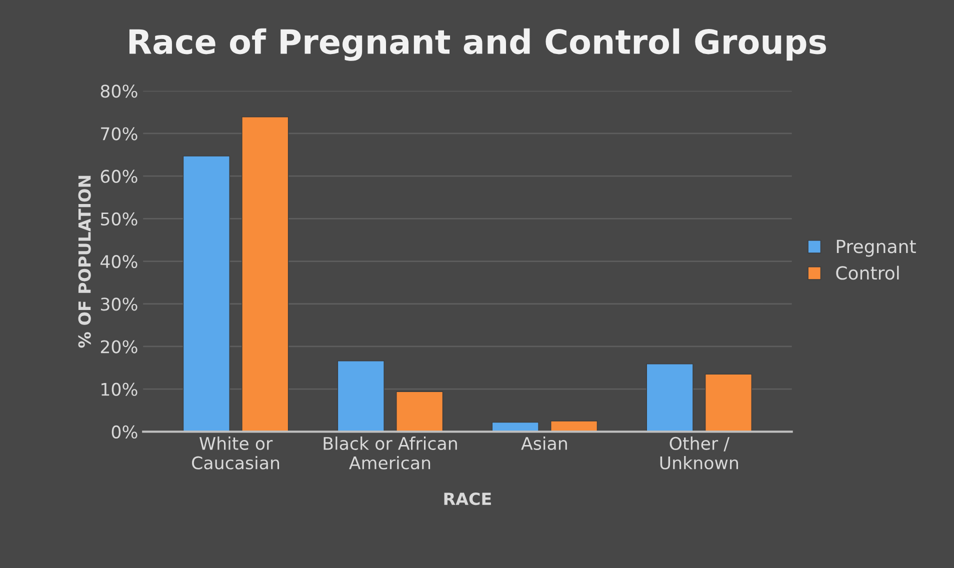 Image resolution: width=954 pixels, height=568 pixels. What do you see at coordinates (119, 219) in the screenshot?
I see `y-tick-label: 50%` at bounding box center [119, 219].